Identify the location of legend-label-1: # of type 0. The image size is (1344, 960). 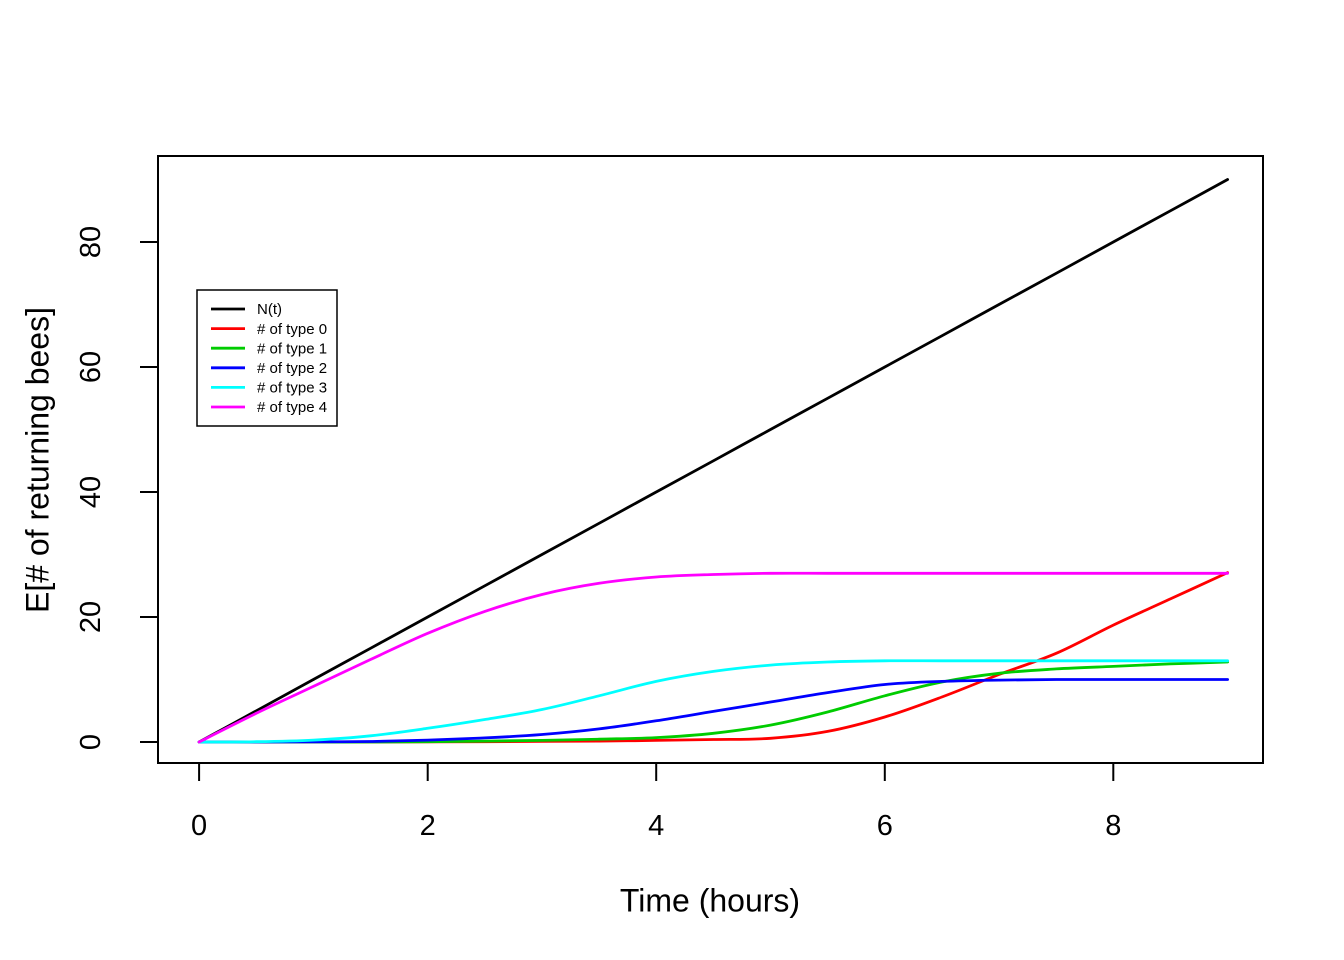
(292, 329).